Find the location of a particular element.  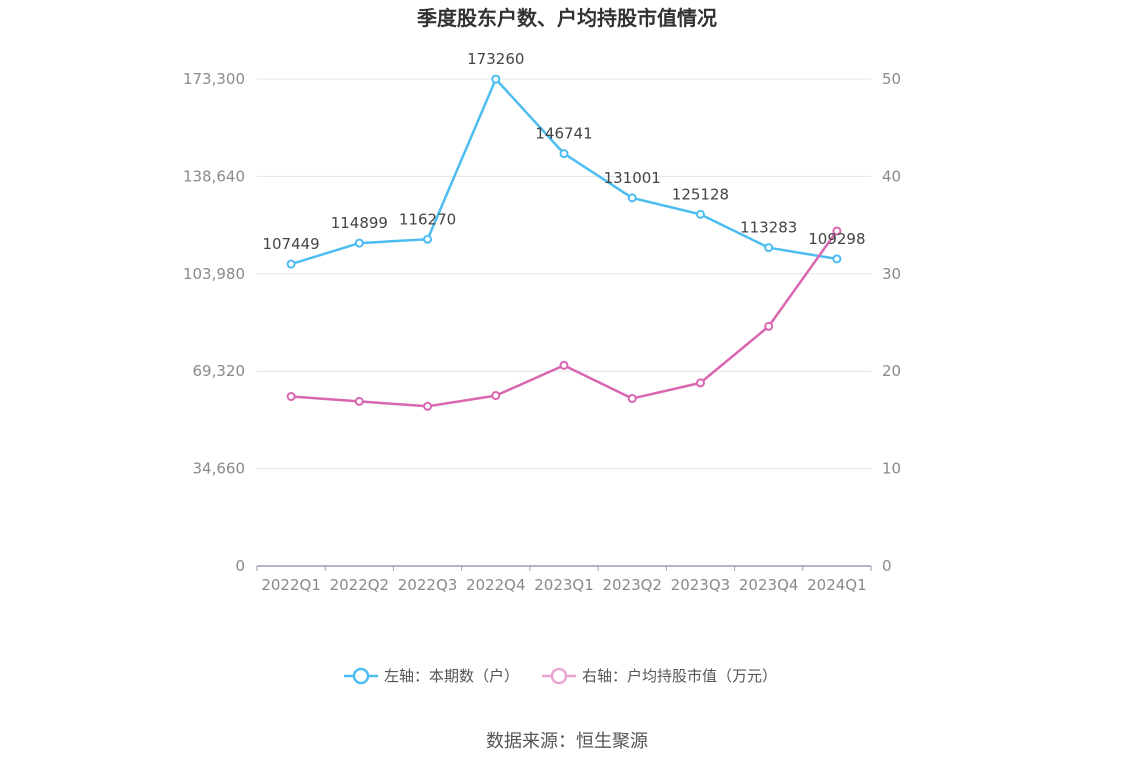

data-label: 109298 is located at coordinates (836, 239).